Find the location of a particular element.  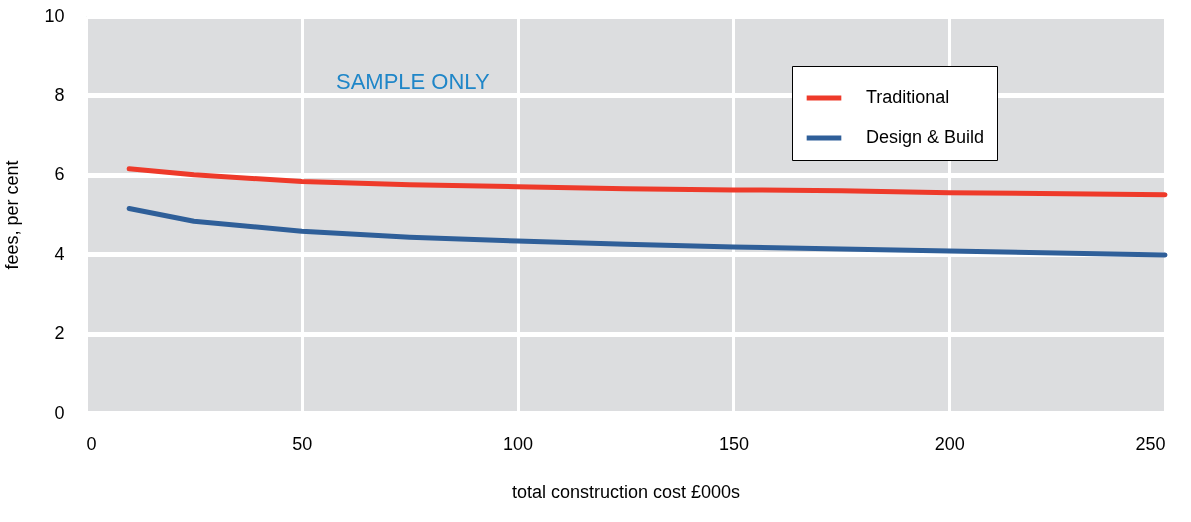

y-tick-label: 6 is located at coordinates (59, 174).